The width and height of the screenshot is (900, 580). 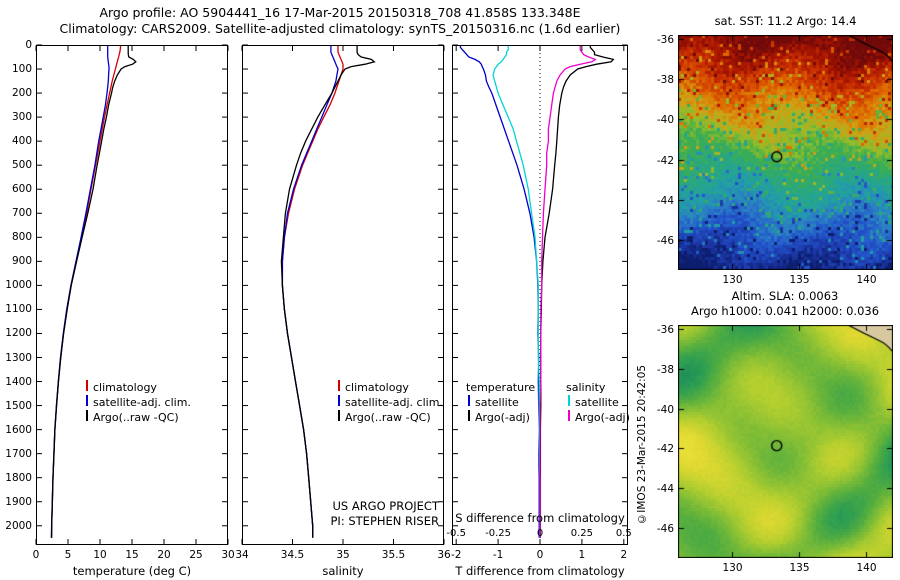 I want to click on sst-map, so click(x=785, y=152).